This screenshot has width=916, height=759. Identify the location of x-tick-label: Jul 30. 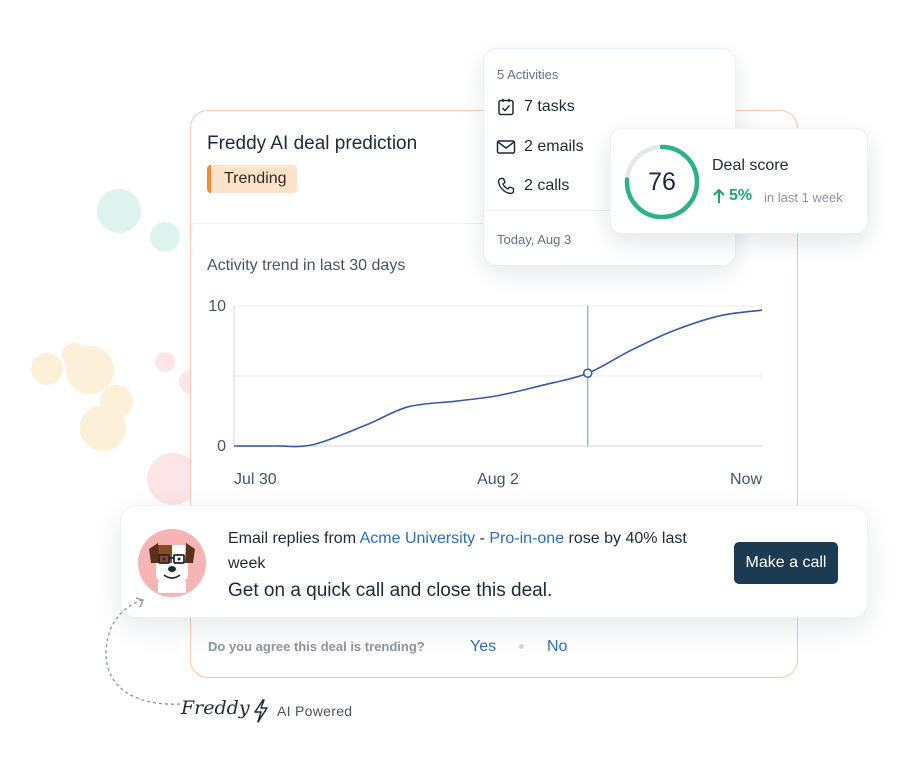
(255, 479).